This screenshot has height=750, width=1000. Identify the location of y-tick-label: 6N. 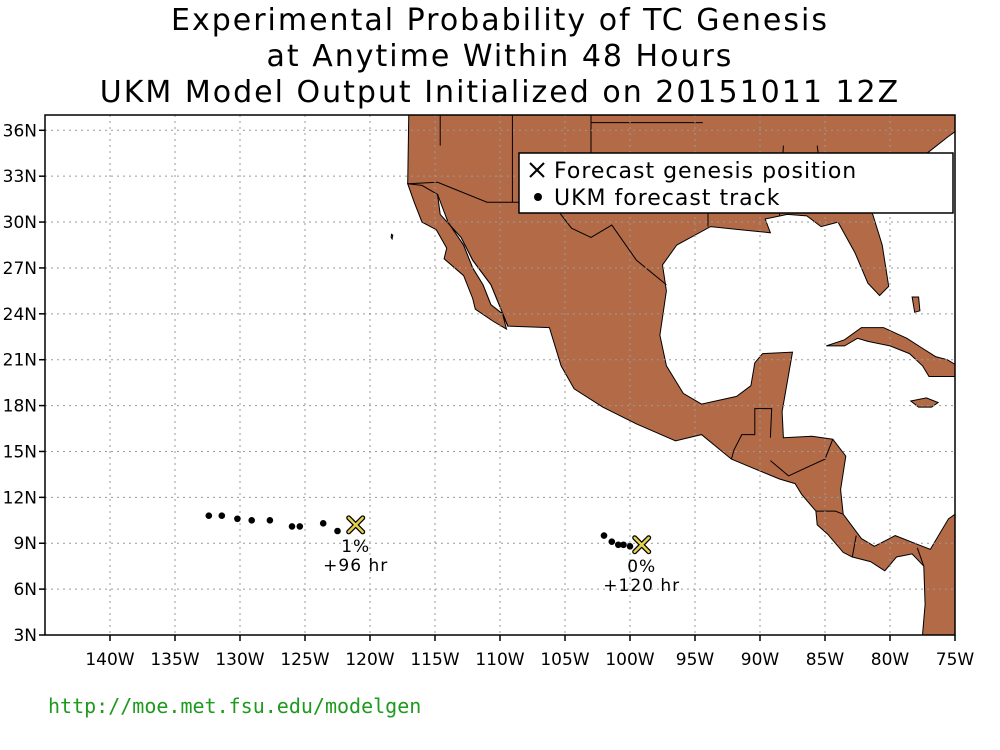
(25, 590).